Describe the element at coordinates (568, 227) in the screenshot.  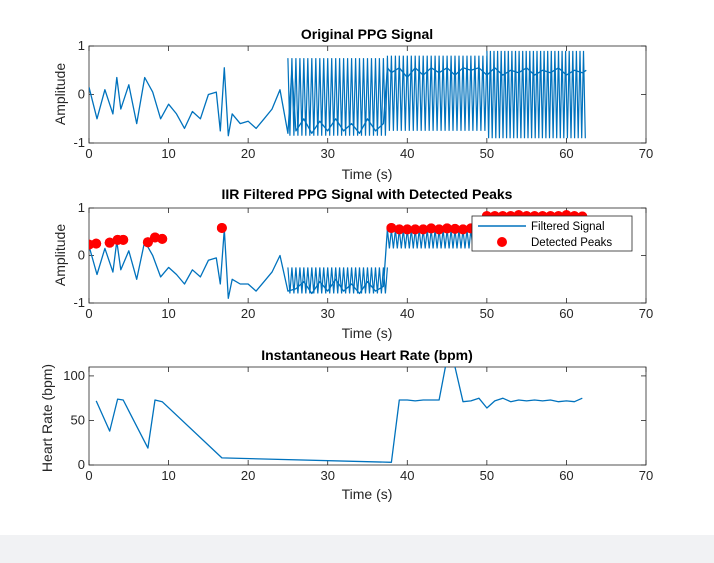
I see `legend-entry-filtered: Filtered Signal` at that location.